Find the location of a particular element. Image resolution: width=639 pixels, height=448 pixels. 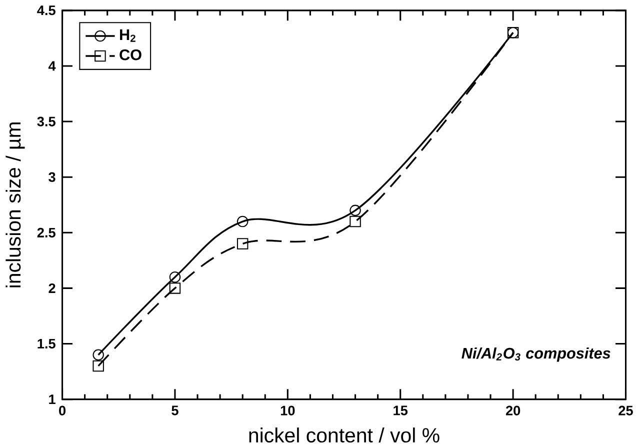

y-tick-label: 2.5 is located at coordinates (46, 233).